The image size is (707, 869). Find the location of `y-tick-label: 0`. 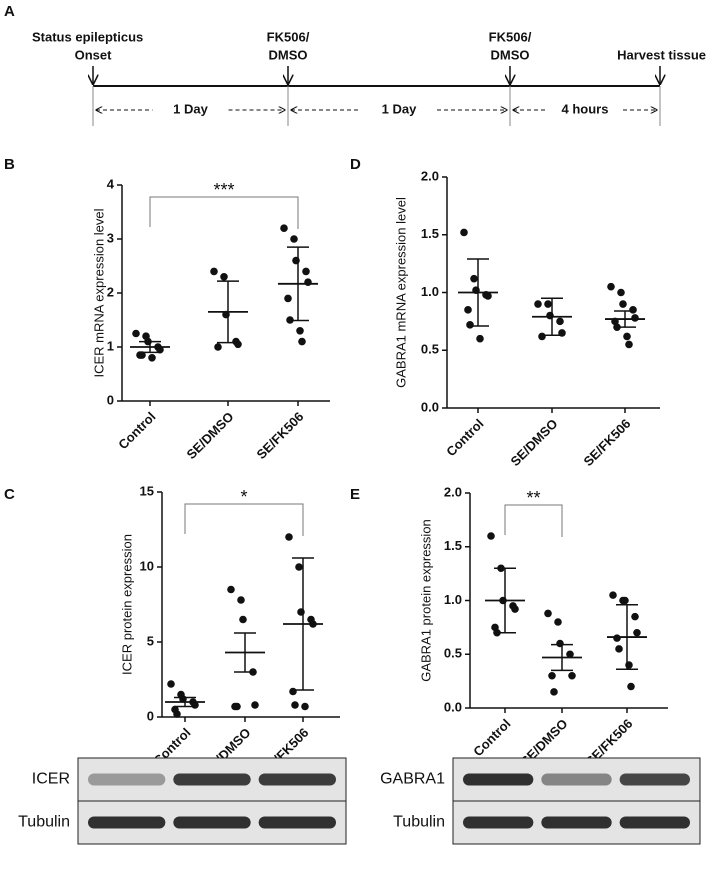

y-tick-label: 0 is located at coordinates (150, 715).